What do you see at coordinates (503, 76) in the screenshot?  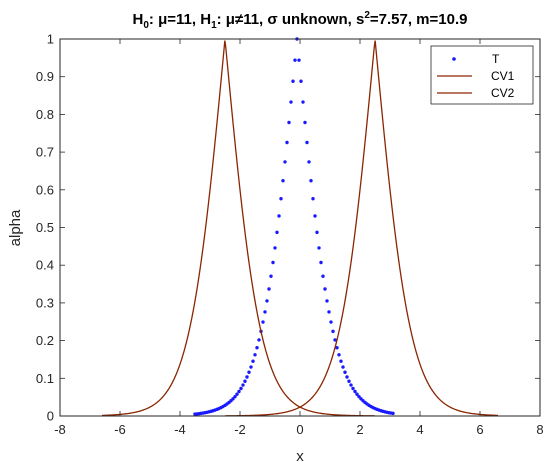 I see `legend-label-CV1: CV1` at bounding box center [503, 76].